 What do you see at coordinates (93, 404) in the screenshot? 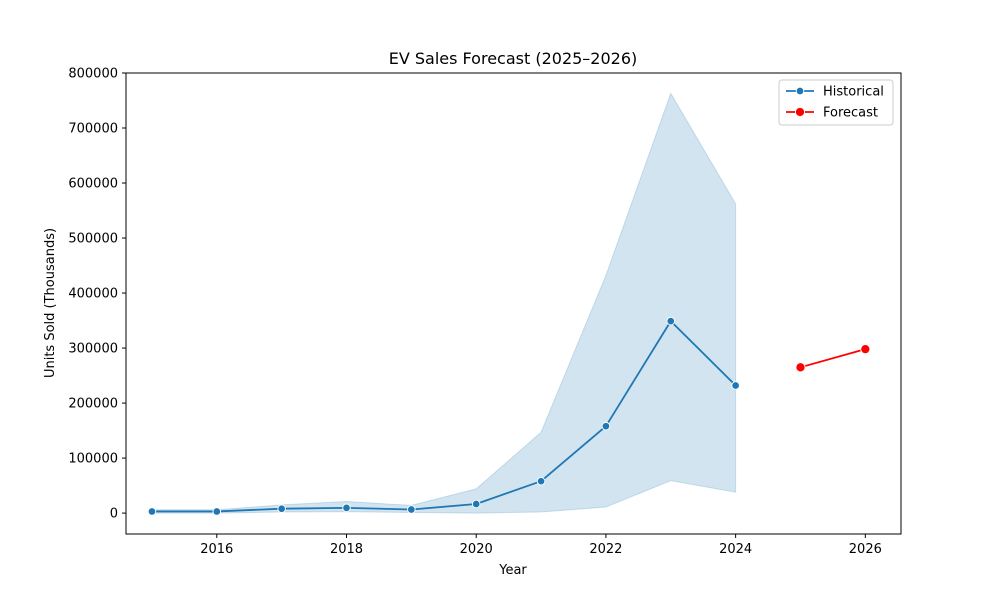
I see `y-tick-label: 200000` at bounding box center [93, 404].